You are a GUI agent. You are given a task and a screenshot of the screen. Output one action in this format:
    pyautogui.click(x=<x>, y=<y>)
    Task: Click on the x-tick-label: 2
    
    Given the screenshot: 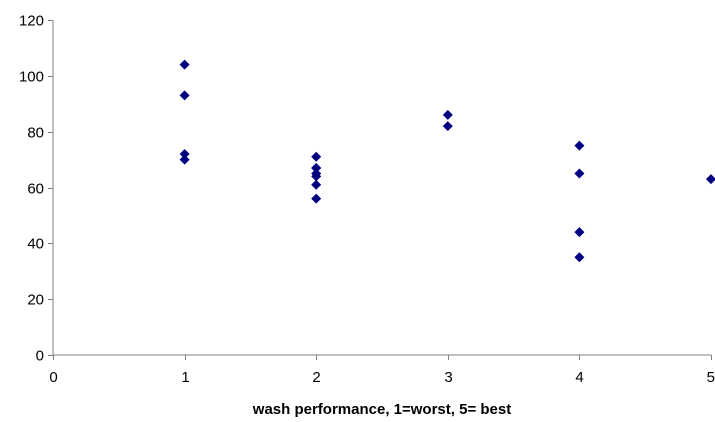 What is the action you would take?
    pyautogui.click(x=316, y=377)
    